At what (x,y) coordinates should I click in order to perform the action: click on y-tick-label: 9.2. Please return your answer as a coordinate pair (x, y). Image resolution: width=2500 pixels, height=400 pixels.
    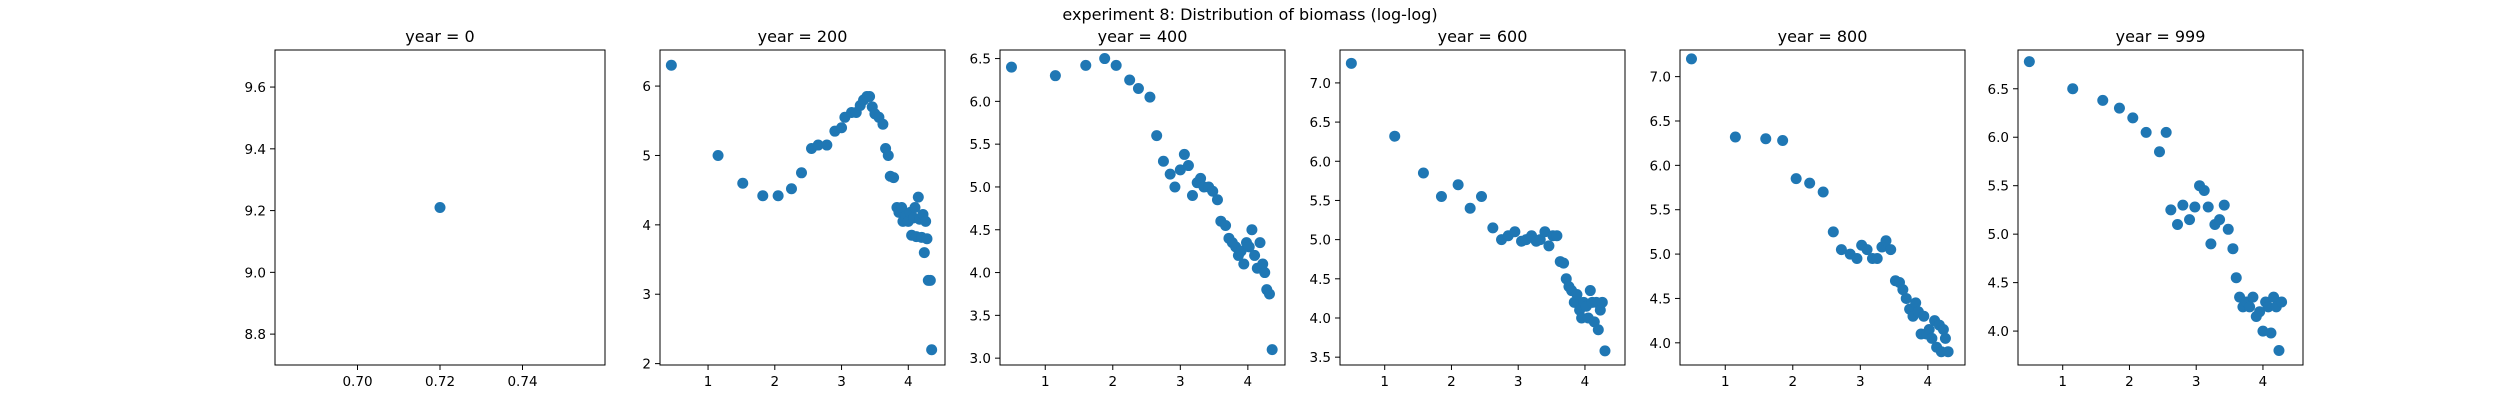
    Looking at the image, I should click on (255, 212).